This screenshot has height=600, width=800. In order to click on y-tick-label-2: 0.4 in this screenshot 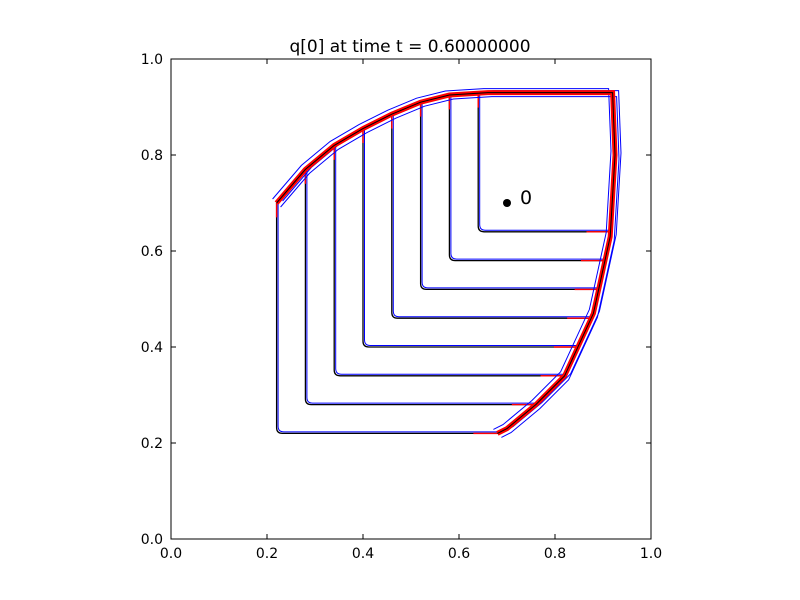, I will do `click(152, 348)`.